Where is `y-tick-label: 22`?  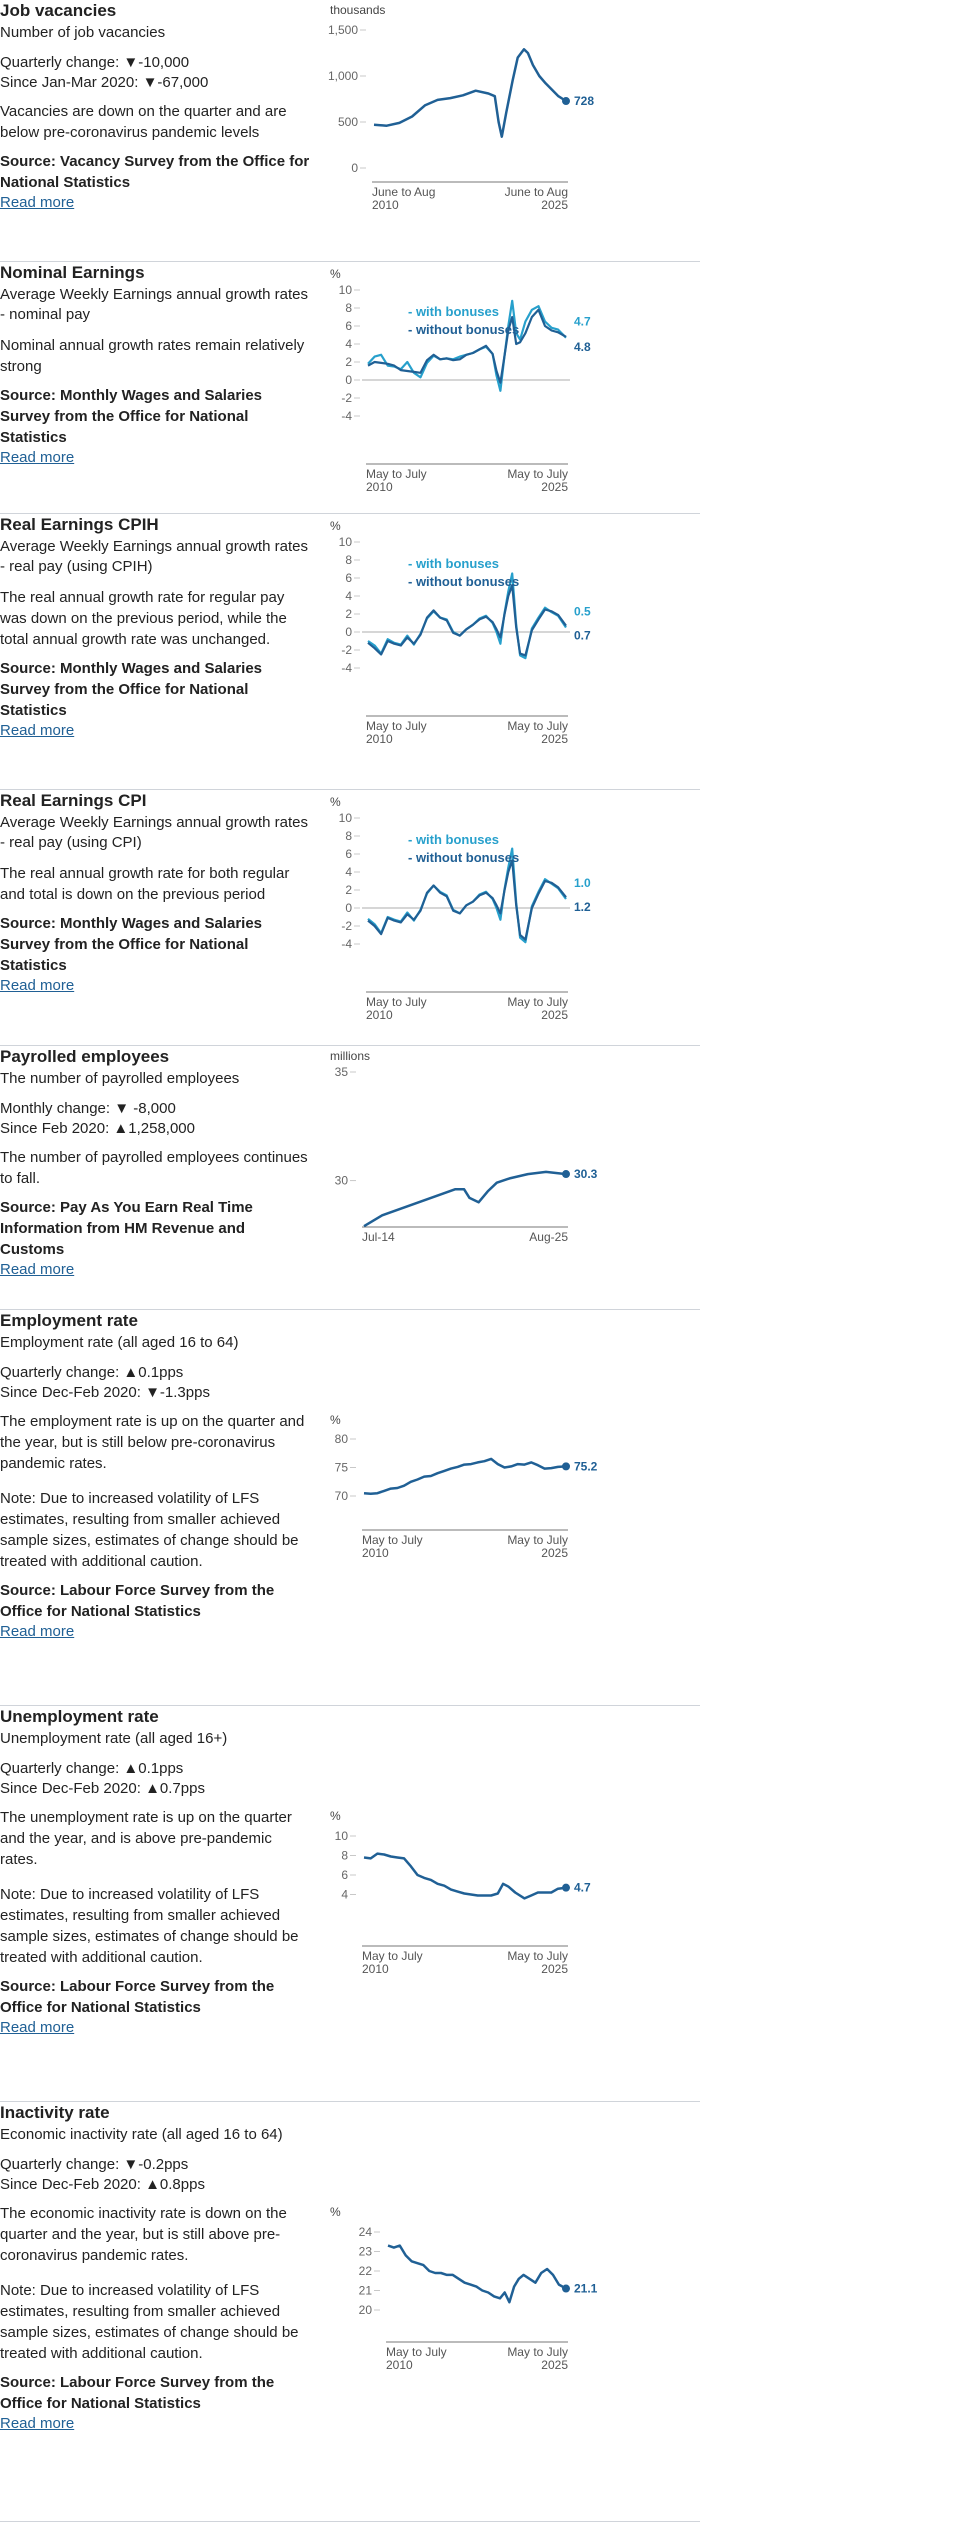 y-tick-label: 22 is located at coordinates (366, 2271).